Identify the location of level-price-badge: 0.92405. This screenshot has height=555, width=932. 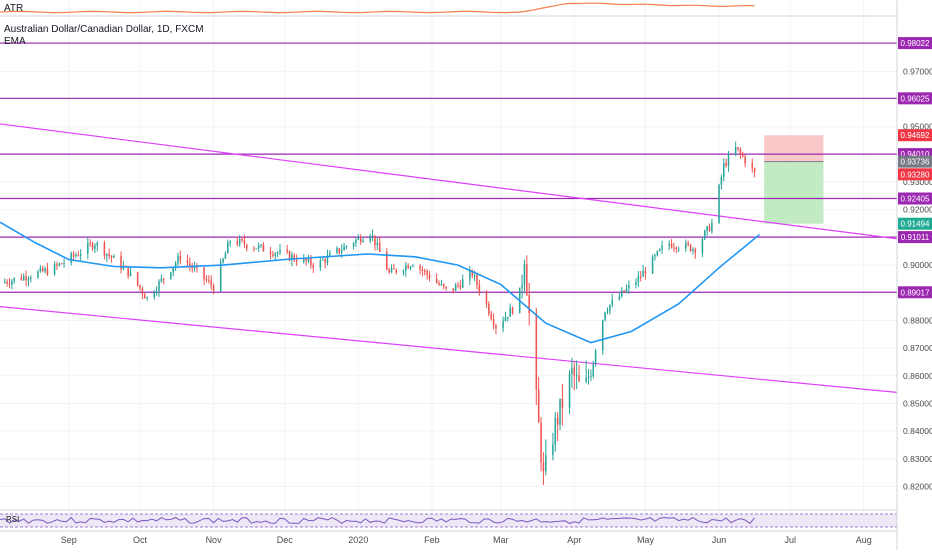
(915, 199).